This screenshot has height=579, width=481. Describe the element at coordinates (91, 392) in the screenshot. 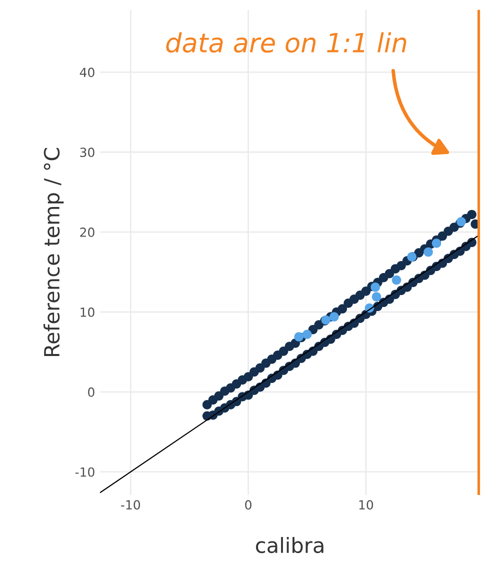

I see `y-tick-label: 0` at that location.